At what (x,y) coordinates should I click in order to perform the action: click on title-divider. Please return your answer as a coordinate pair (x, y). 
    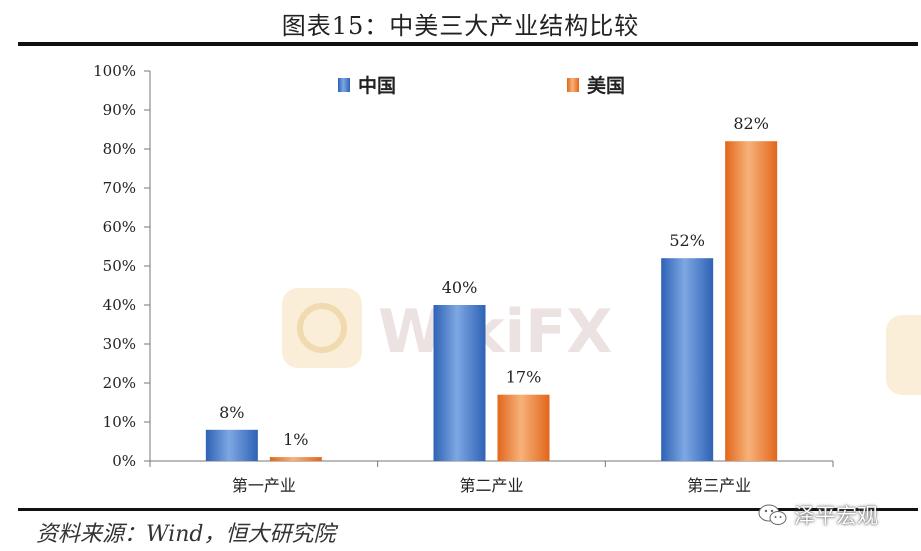
    Looking at the image, I should click on (468, 44).